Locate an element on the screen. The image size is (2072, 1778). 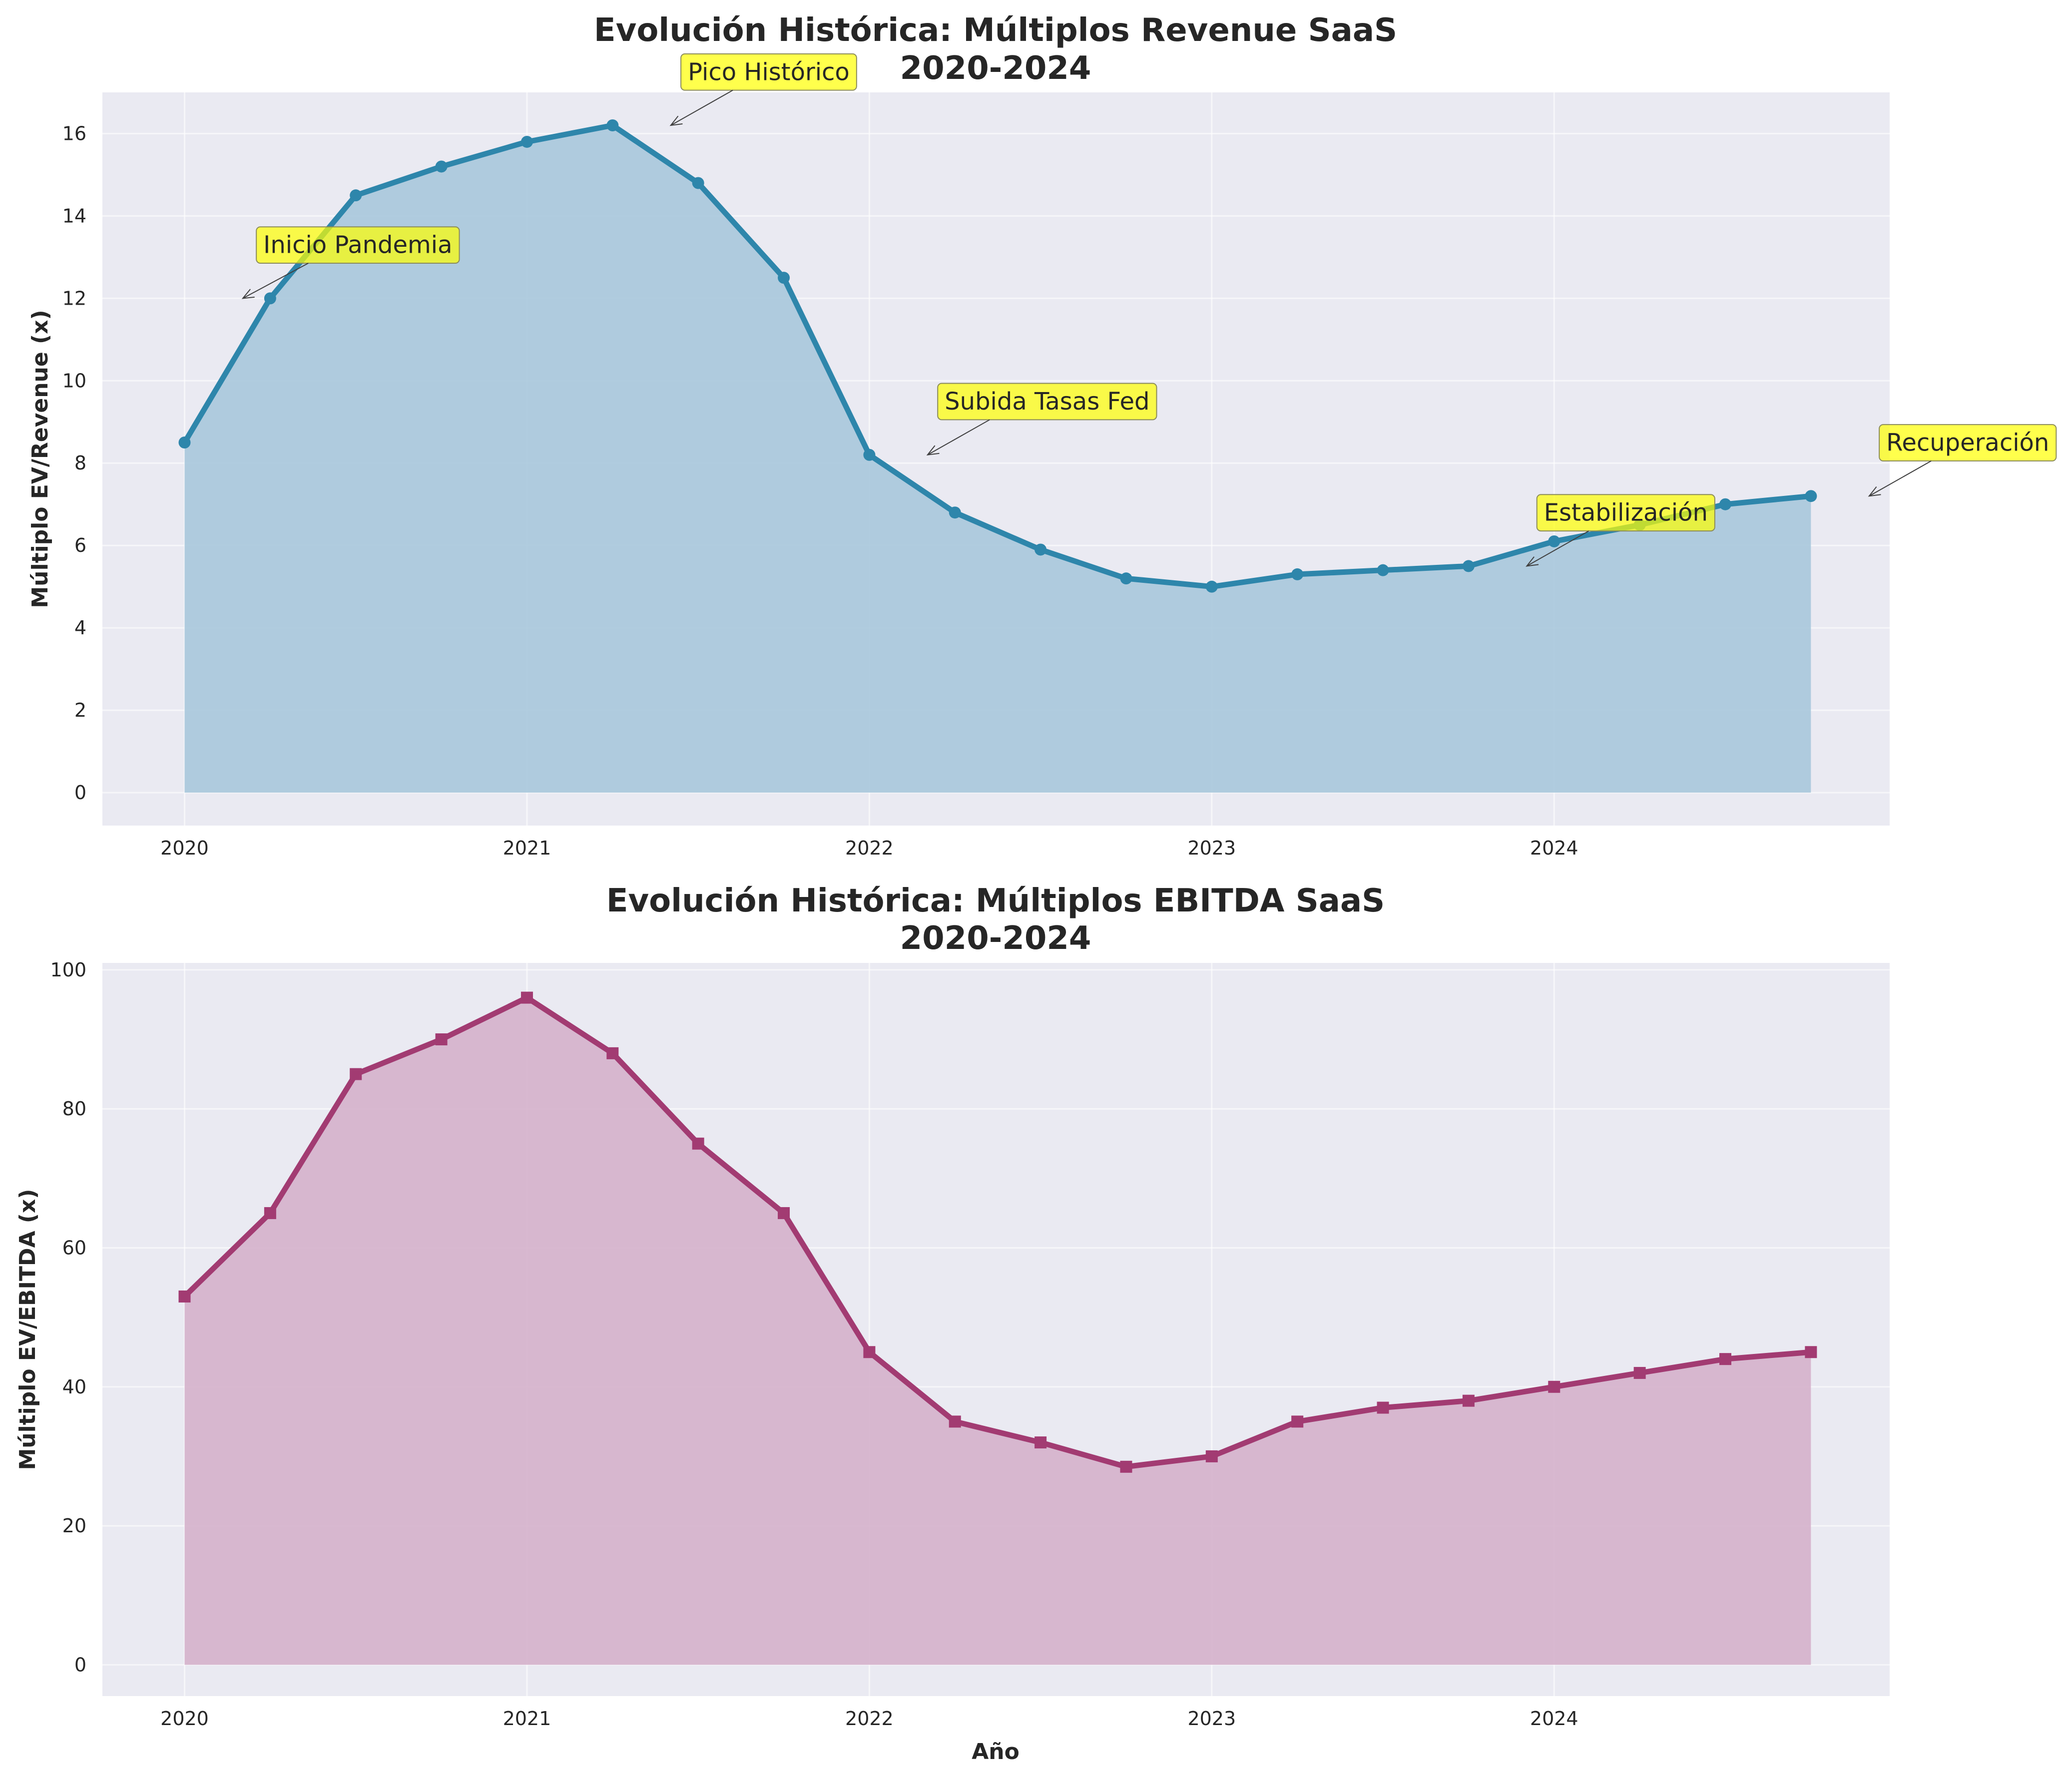
revenue-x-tick-label: 2023 is located at coordinates (1211, 848).